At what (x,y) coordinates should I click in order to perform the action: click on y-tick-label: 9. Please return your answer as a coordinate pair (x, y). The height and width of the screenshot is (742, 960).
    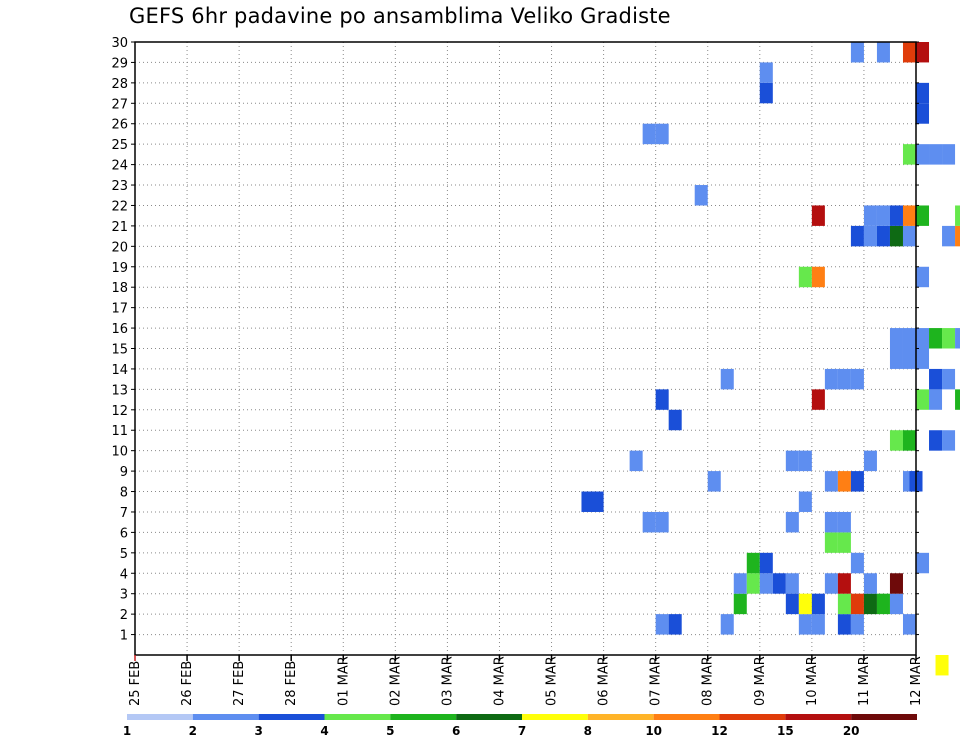
    Looking at the image, I should click on (124, 472).